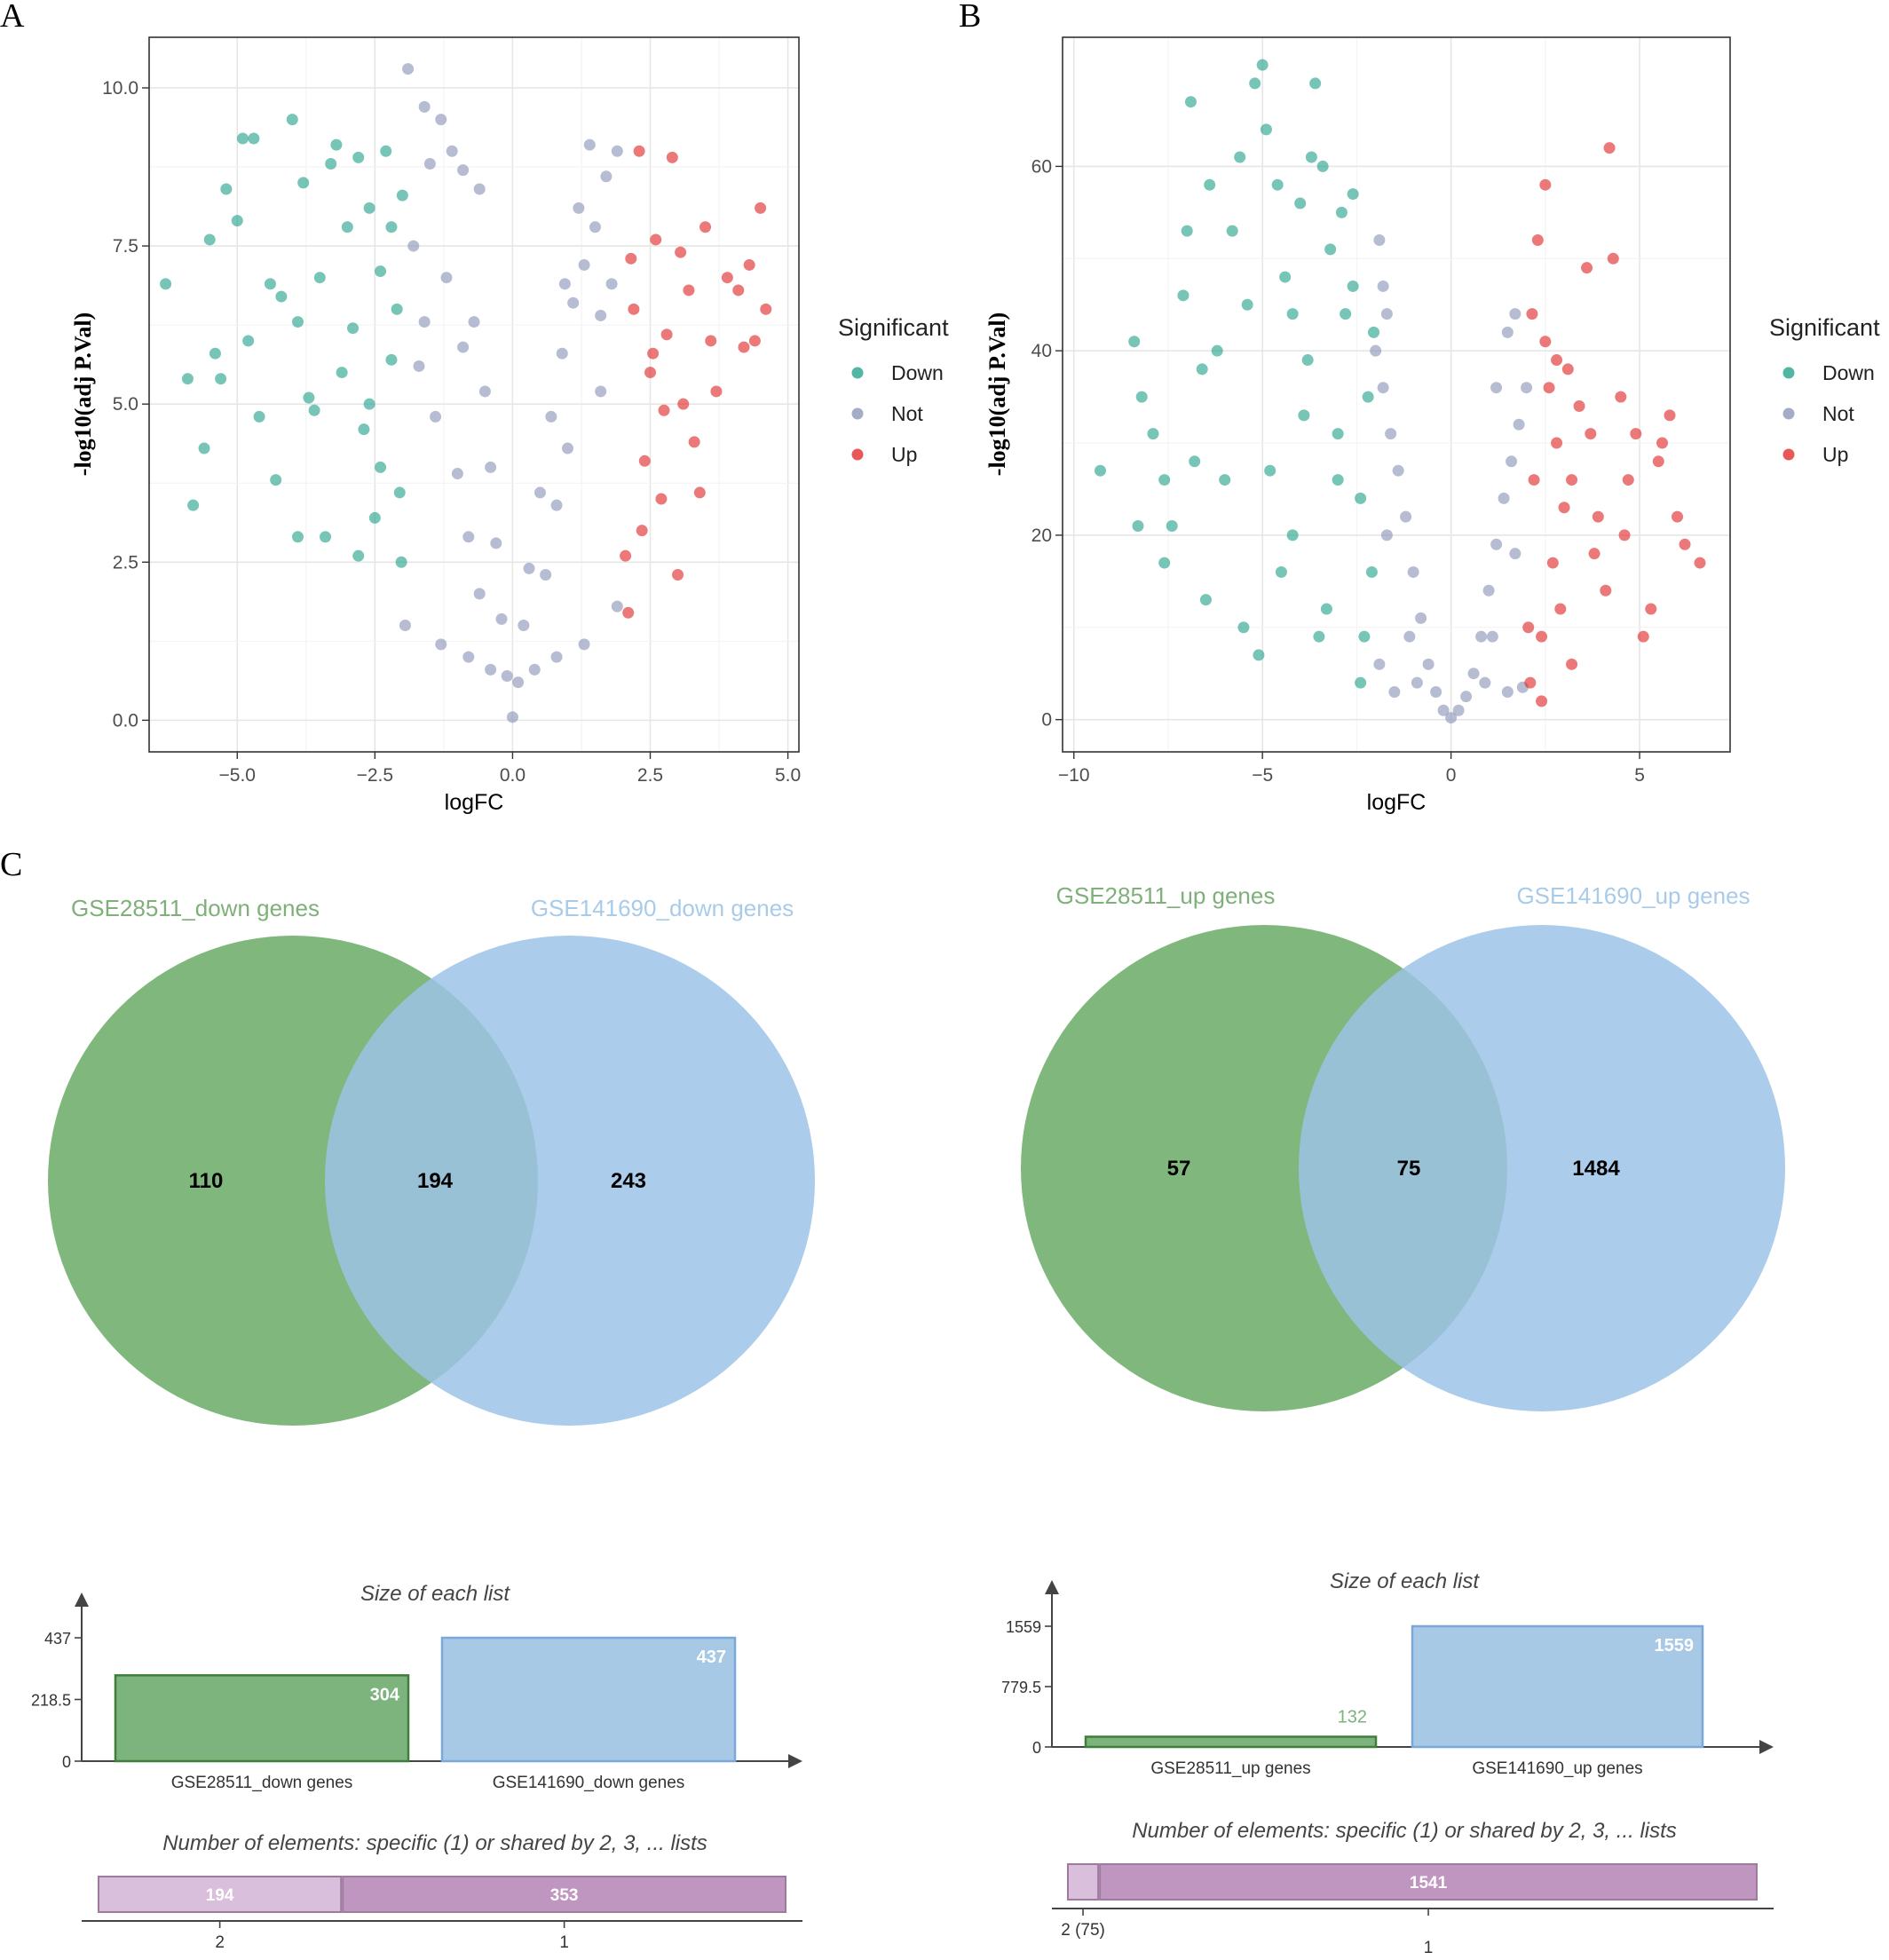 This screenshot has height=1960, width=1889. What do you see at coordinates (1036, 1748) in the screenshot?
I see `size-chart-up-y-tick-label: 0` at bounding box center [1036, 1748].